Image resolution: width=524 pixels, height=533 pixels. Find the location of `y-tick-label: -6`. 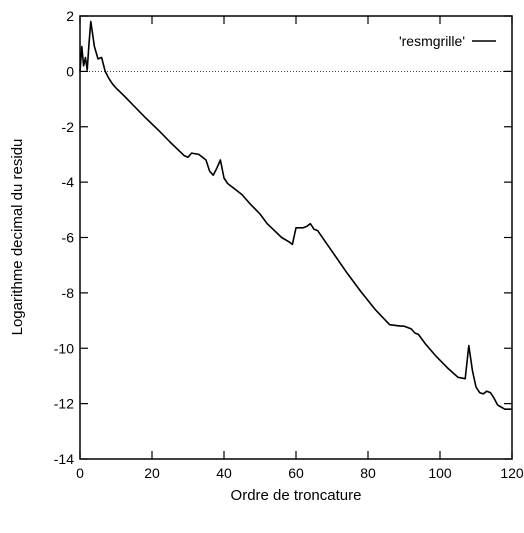

y-tick-label: -6 is located at coordinates (68, 238).